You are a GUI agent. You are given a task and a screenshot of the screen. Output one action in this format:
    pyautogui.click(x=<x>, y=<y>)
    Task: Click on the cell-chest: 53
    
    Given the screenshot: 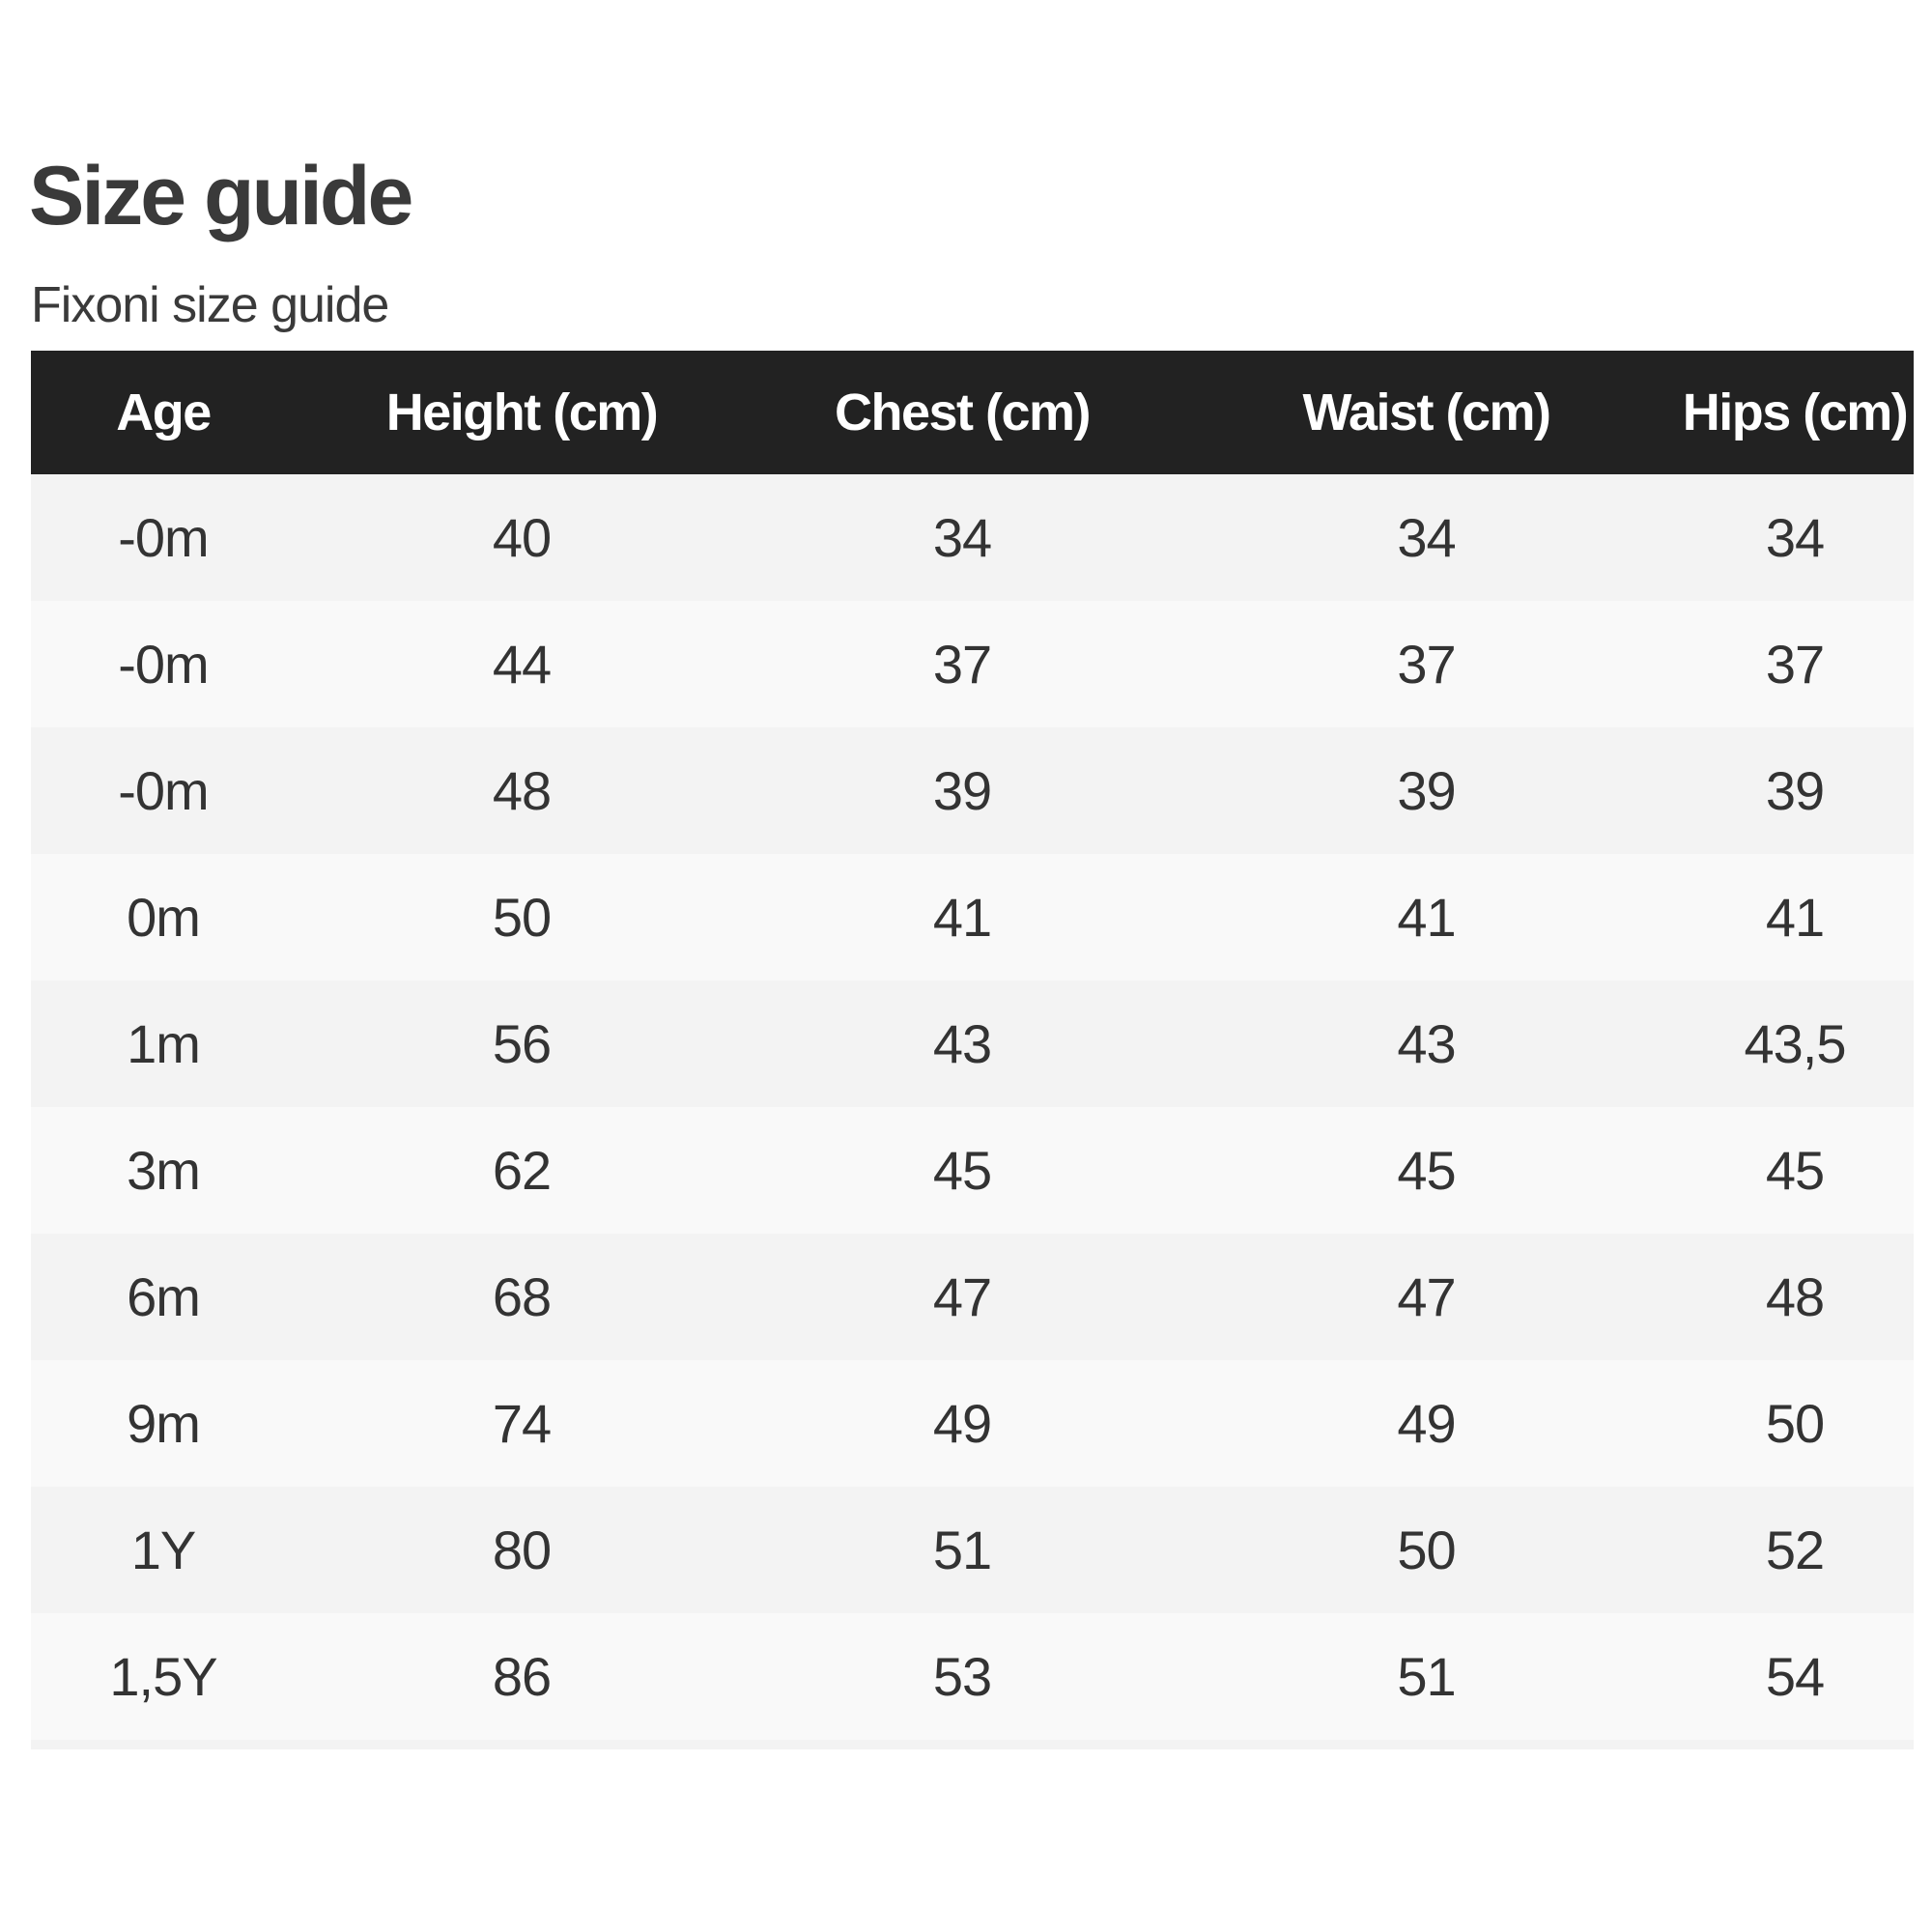 What is the action you would take?
    pyautogui.click(x=962, y=1676)
    